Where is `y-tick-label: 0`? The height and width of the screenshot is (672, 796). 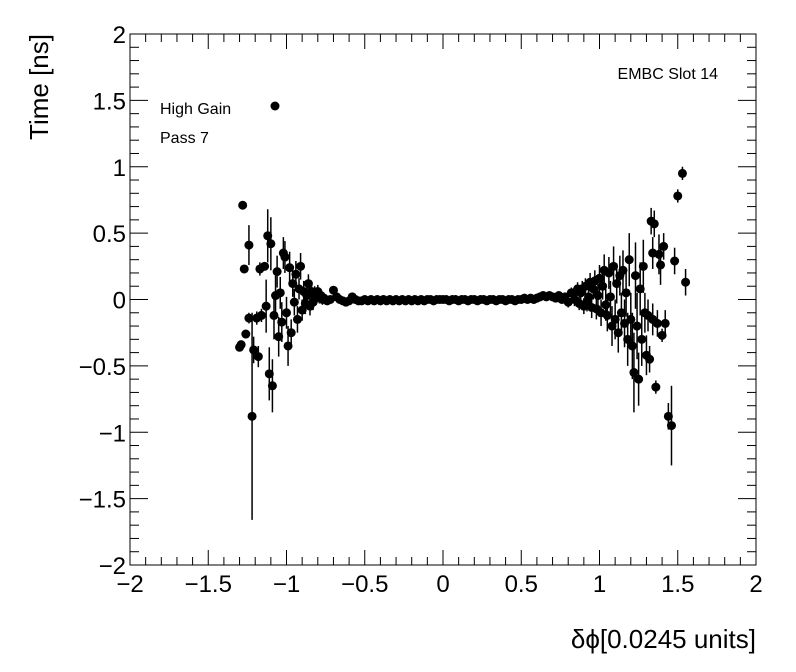 y-tick-label: 0 is located at coordinates (119, 301).